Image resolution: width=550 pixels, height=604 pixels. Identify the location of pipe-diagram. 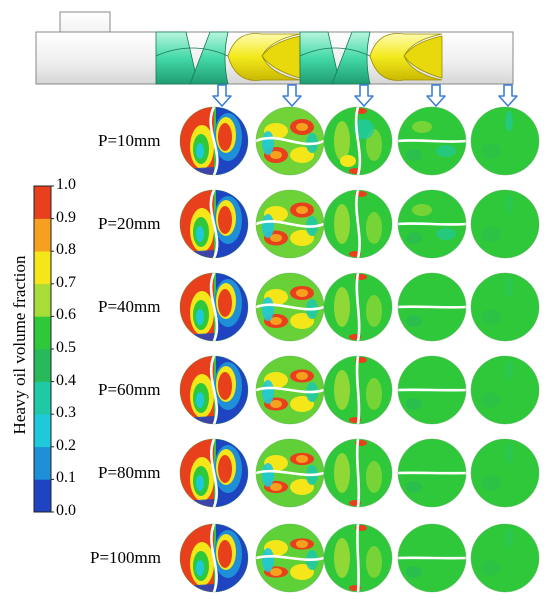
(274, 48).